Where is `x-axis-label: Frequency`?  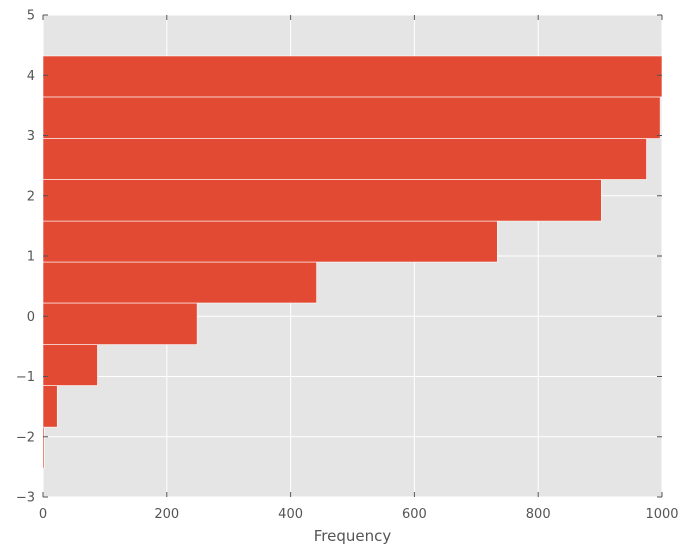 x-axis-label: Frequency is located at coordinates (353, 536).